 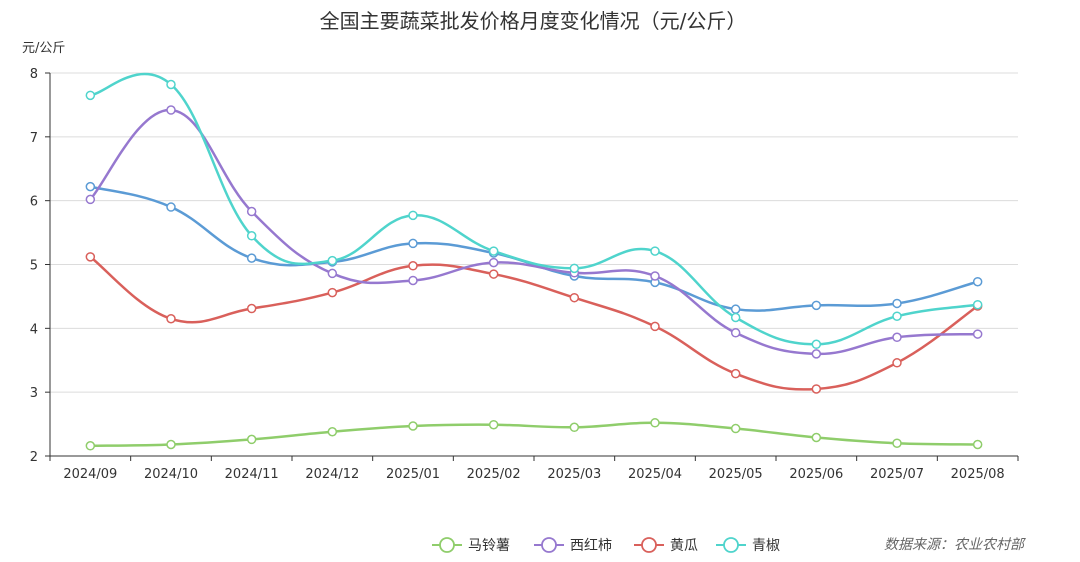 I want to click on source-note: 数据来源：农业农村部, so click(x=955, y=545).